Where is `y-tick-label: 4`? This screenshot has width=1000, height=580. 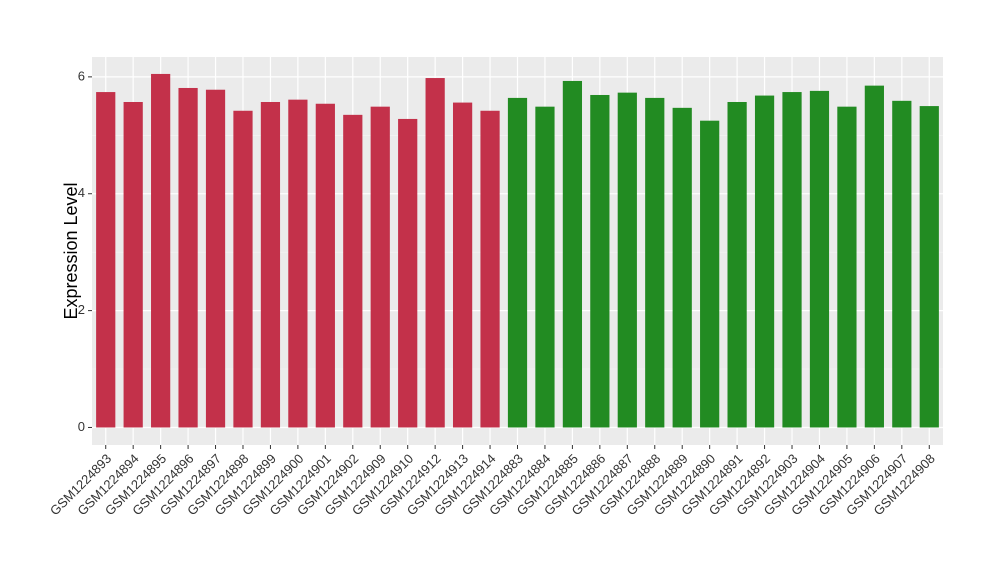 y-tick-label: 4 is located at coordinates (81, 192).